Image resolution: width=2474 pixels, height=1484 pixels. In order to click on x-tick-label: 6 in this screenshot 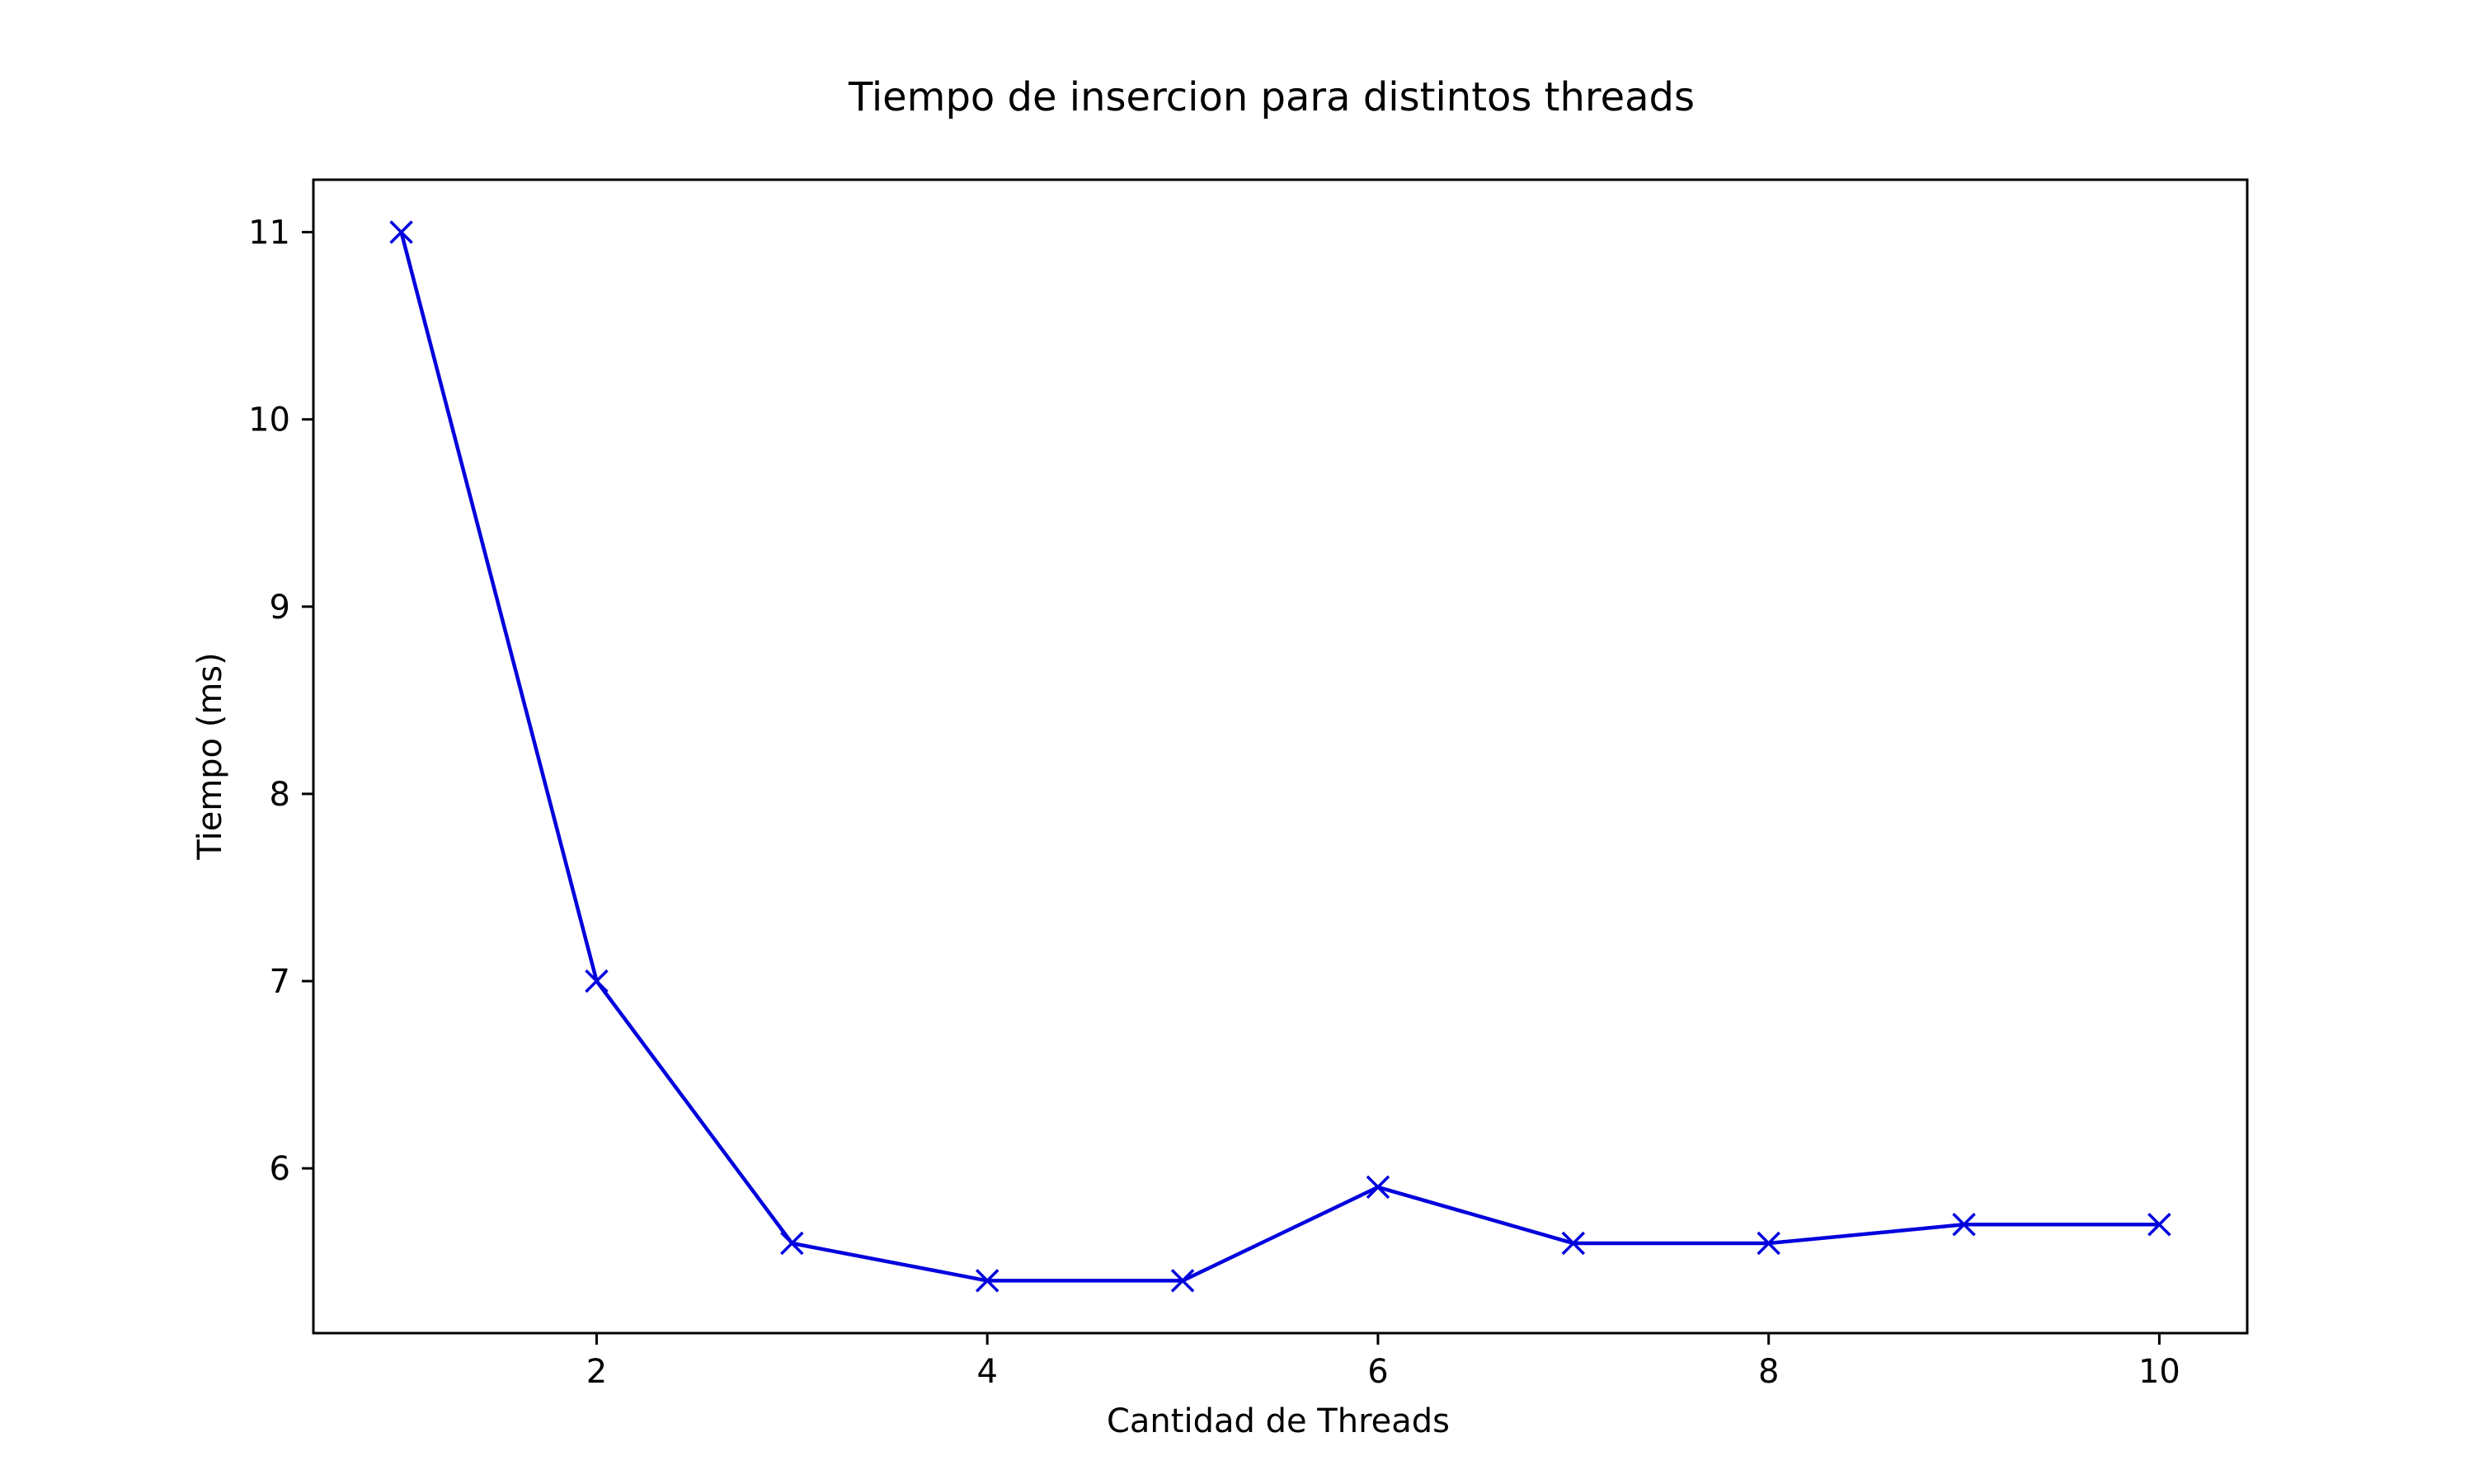, I will do `click(1377, 1372)`.